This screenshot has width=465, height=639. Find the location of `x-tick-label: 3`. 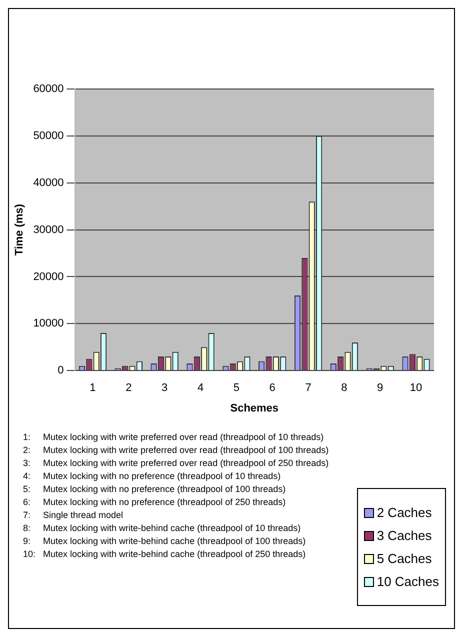

x-tick-label: 3 is located at coordinates (165, 388).